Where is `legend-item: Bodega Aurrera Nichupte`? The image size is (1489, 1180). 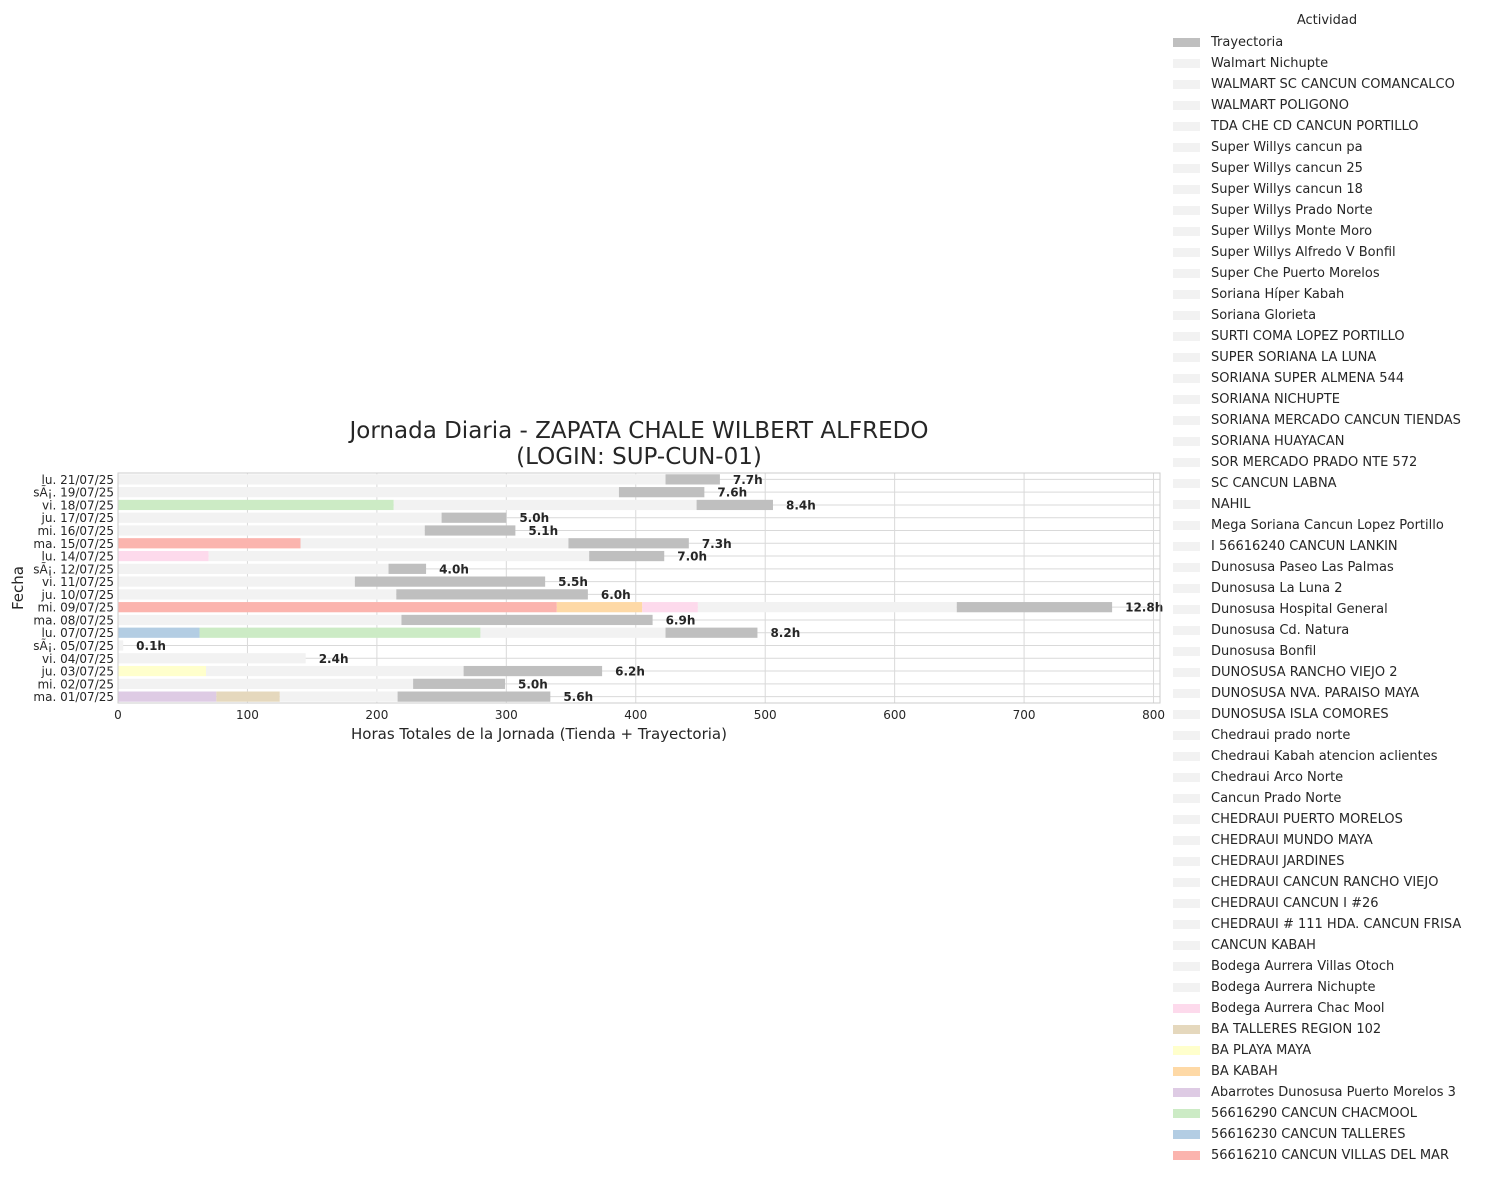
legend-item: Bodega Aurrera Nichupte is located at coordinates (1327, 987).